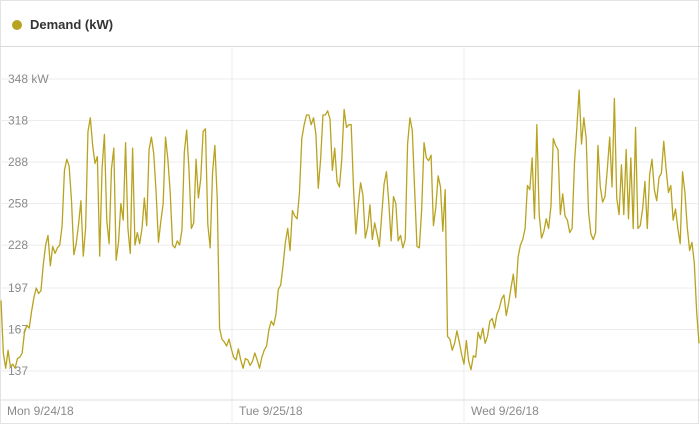 Image resolution: width=700 pixels, height=425 pixels. Describe the element at coordinates (40, 411) in the screenshot. I see `x-tick-label: Mon 9/24/18` at that location.